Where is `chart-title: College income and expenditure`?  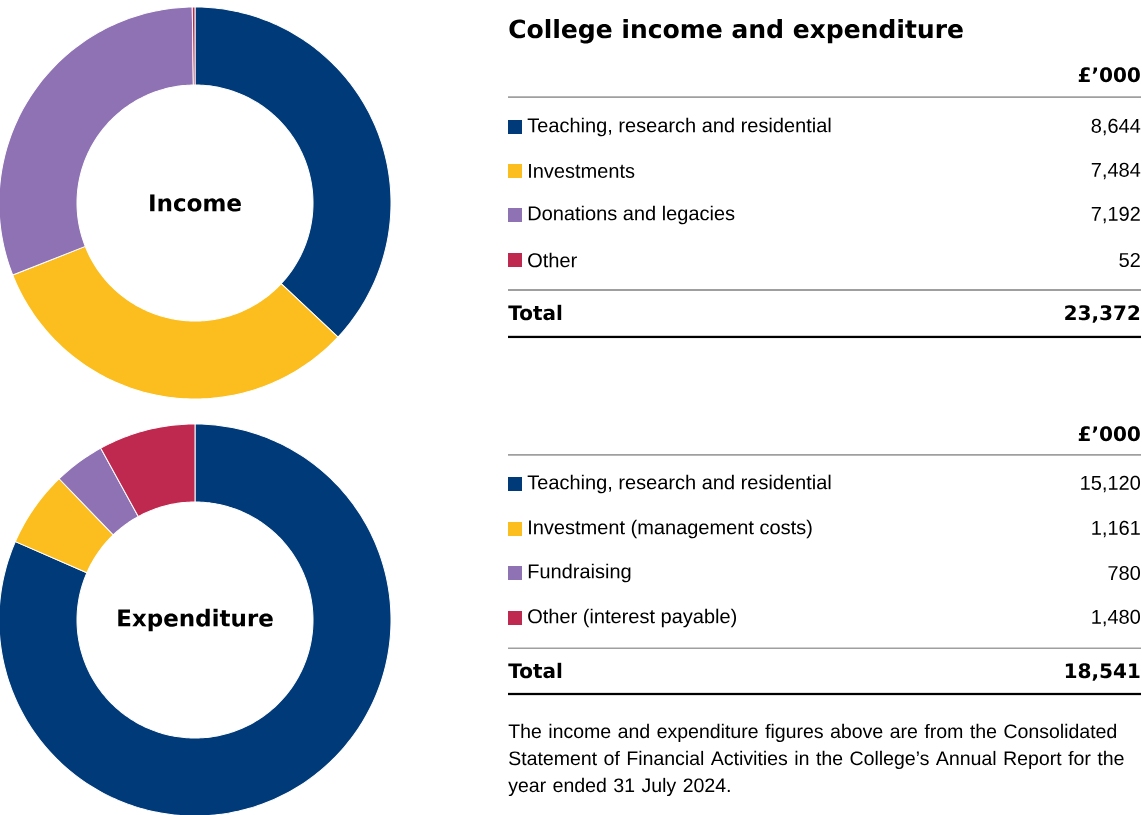 chart-title: College income and expenditure is located at coordinates (736, 31).